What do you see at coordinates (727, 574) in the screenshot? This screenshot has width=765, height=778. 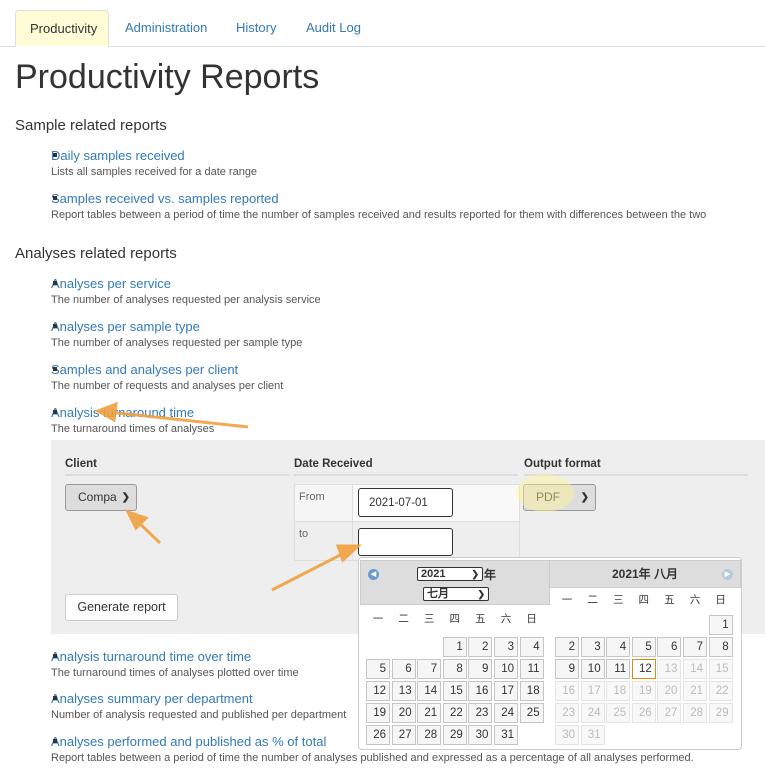 I see `circle-arrow-right-icon: ▶` at bounding box center [727, 574].